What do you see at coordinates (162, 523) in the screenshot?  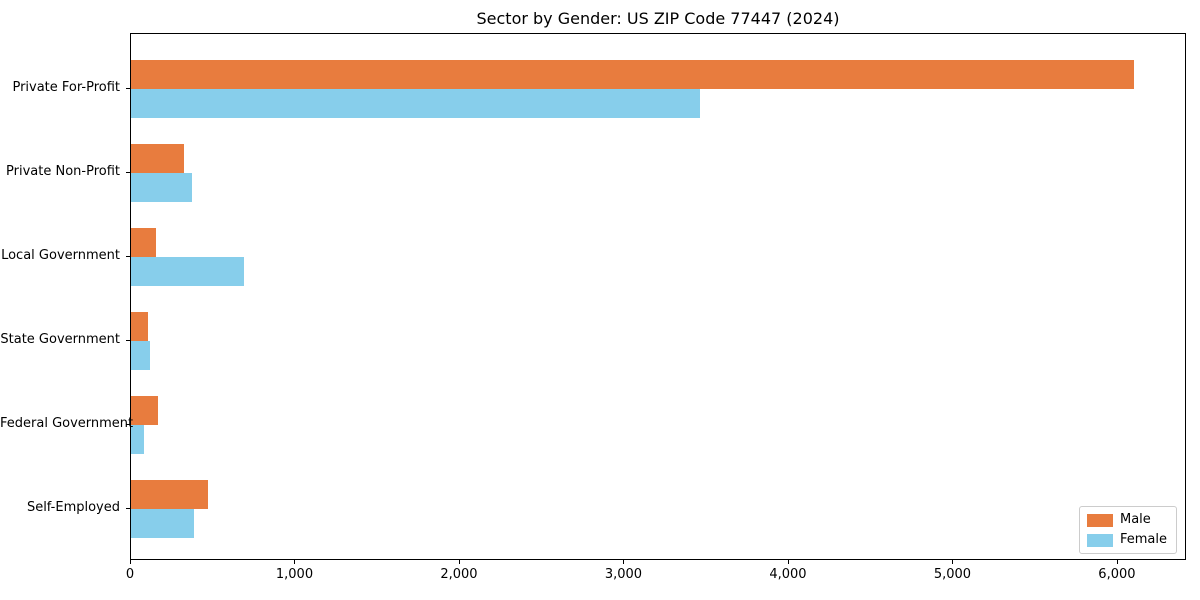 I see `bar-female-self-employed` at bounding box center [162, 523].